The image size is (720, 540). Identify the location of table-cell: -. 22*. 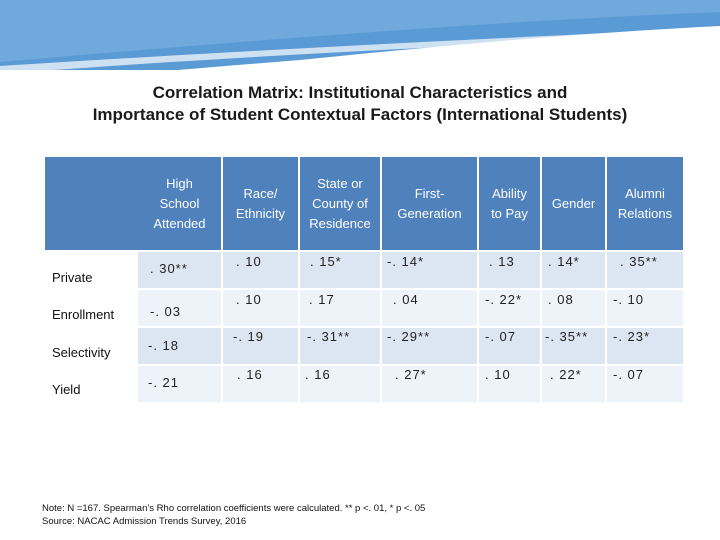
(509, 308).